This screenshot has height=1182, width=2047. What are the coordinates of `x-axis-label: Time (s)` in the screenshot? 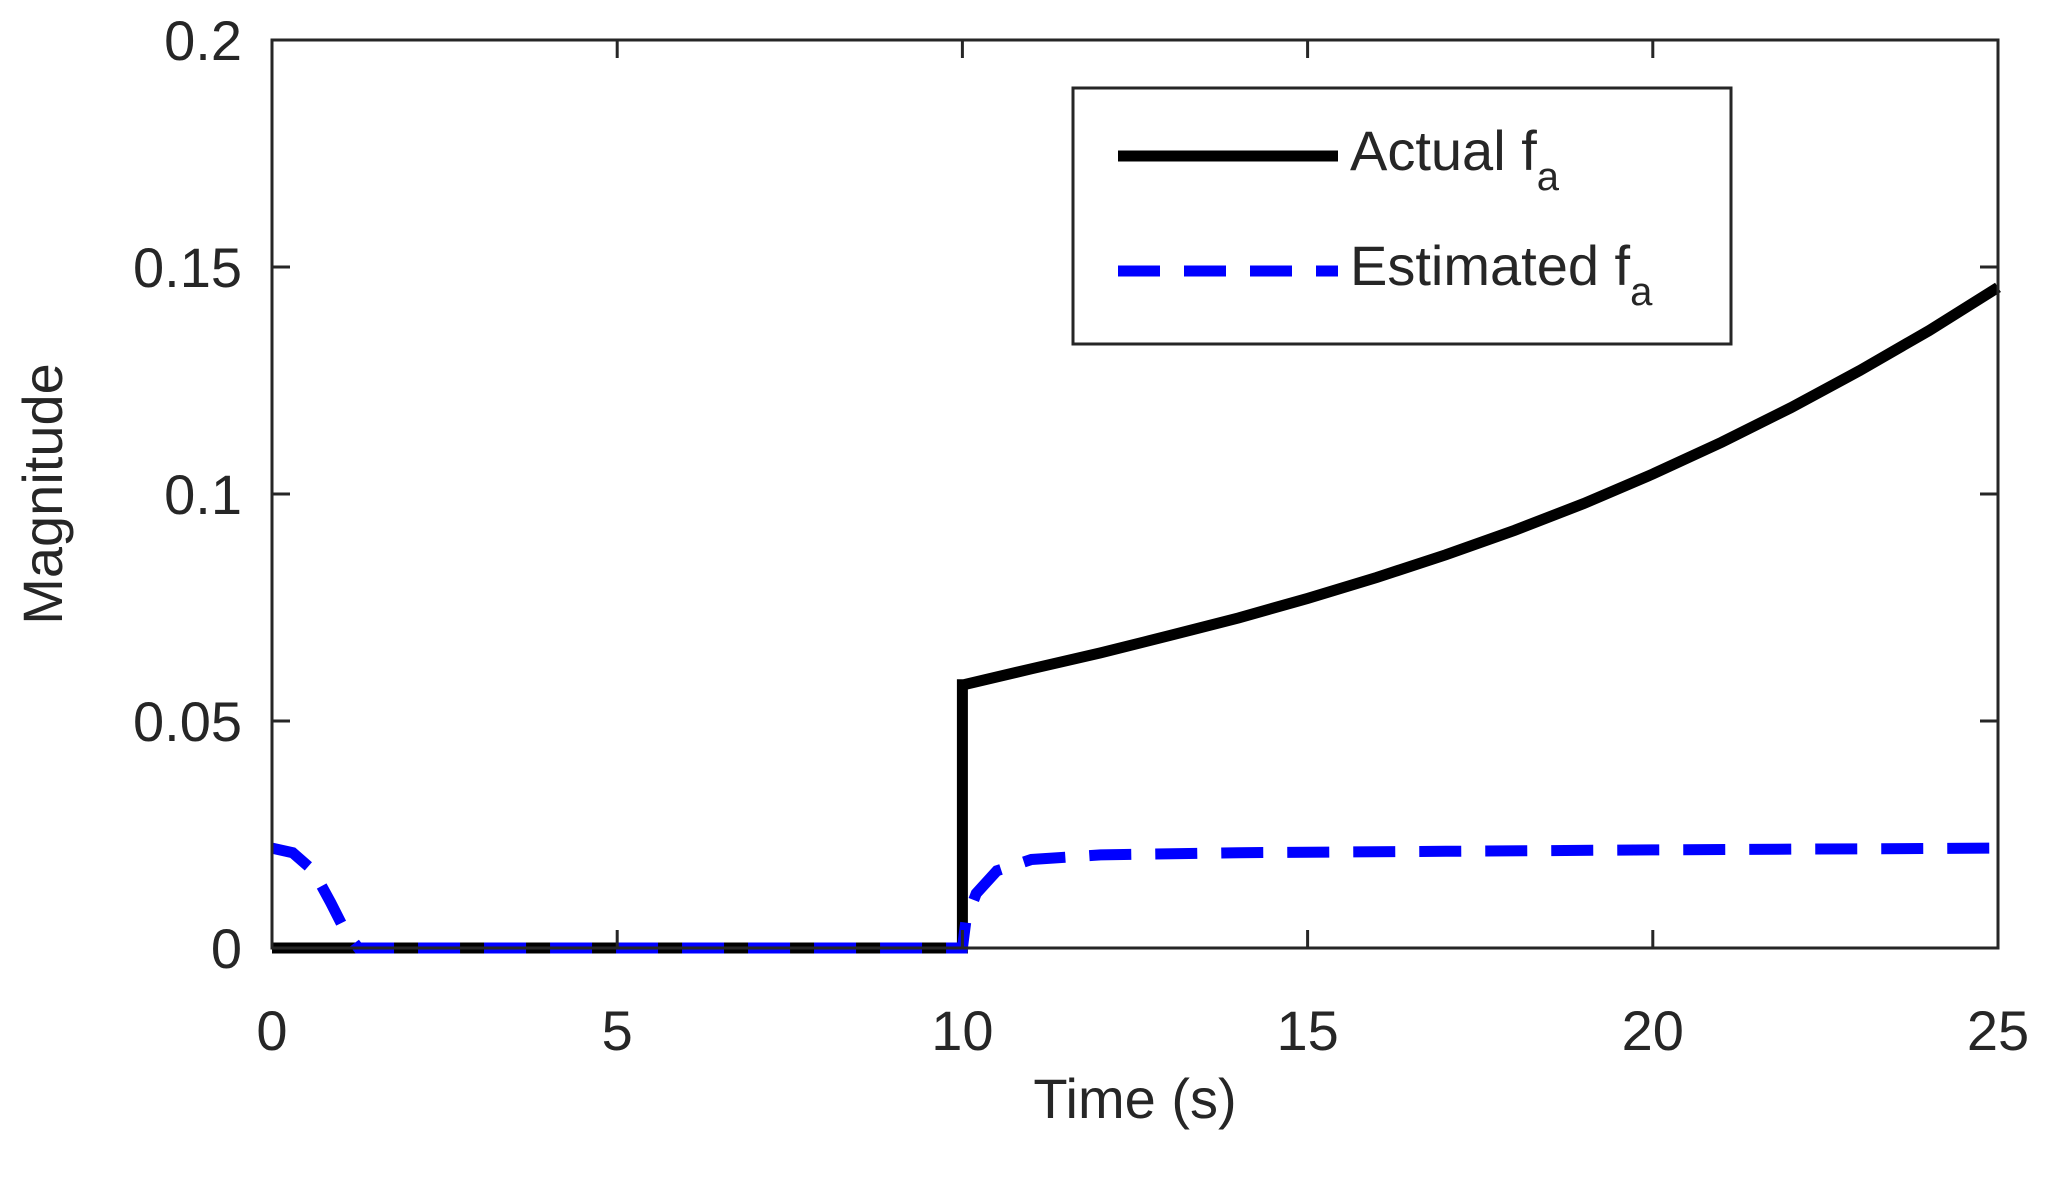 It's located at (1134, 1098).